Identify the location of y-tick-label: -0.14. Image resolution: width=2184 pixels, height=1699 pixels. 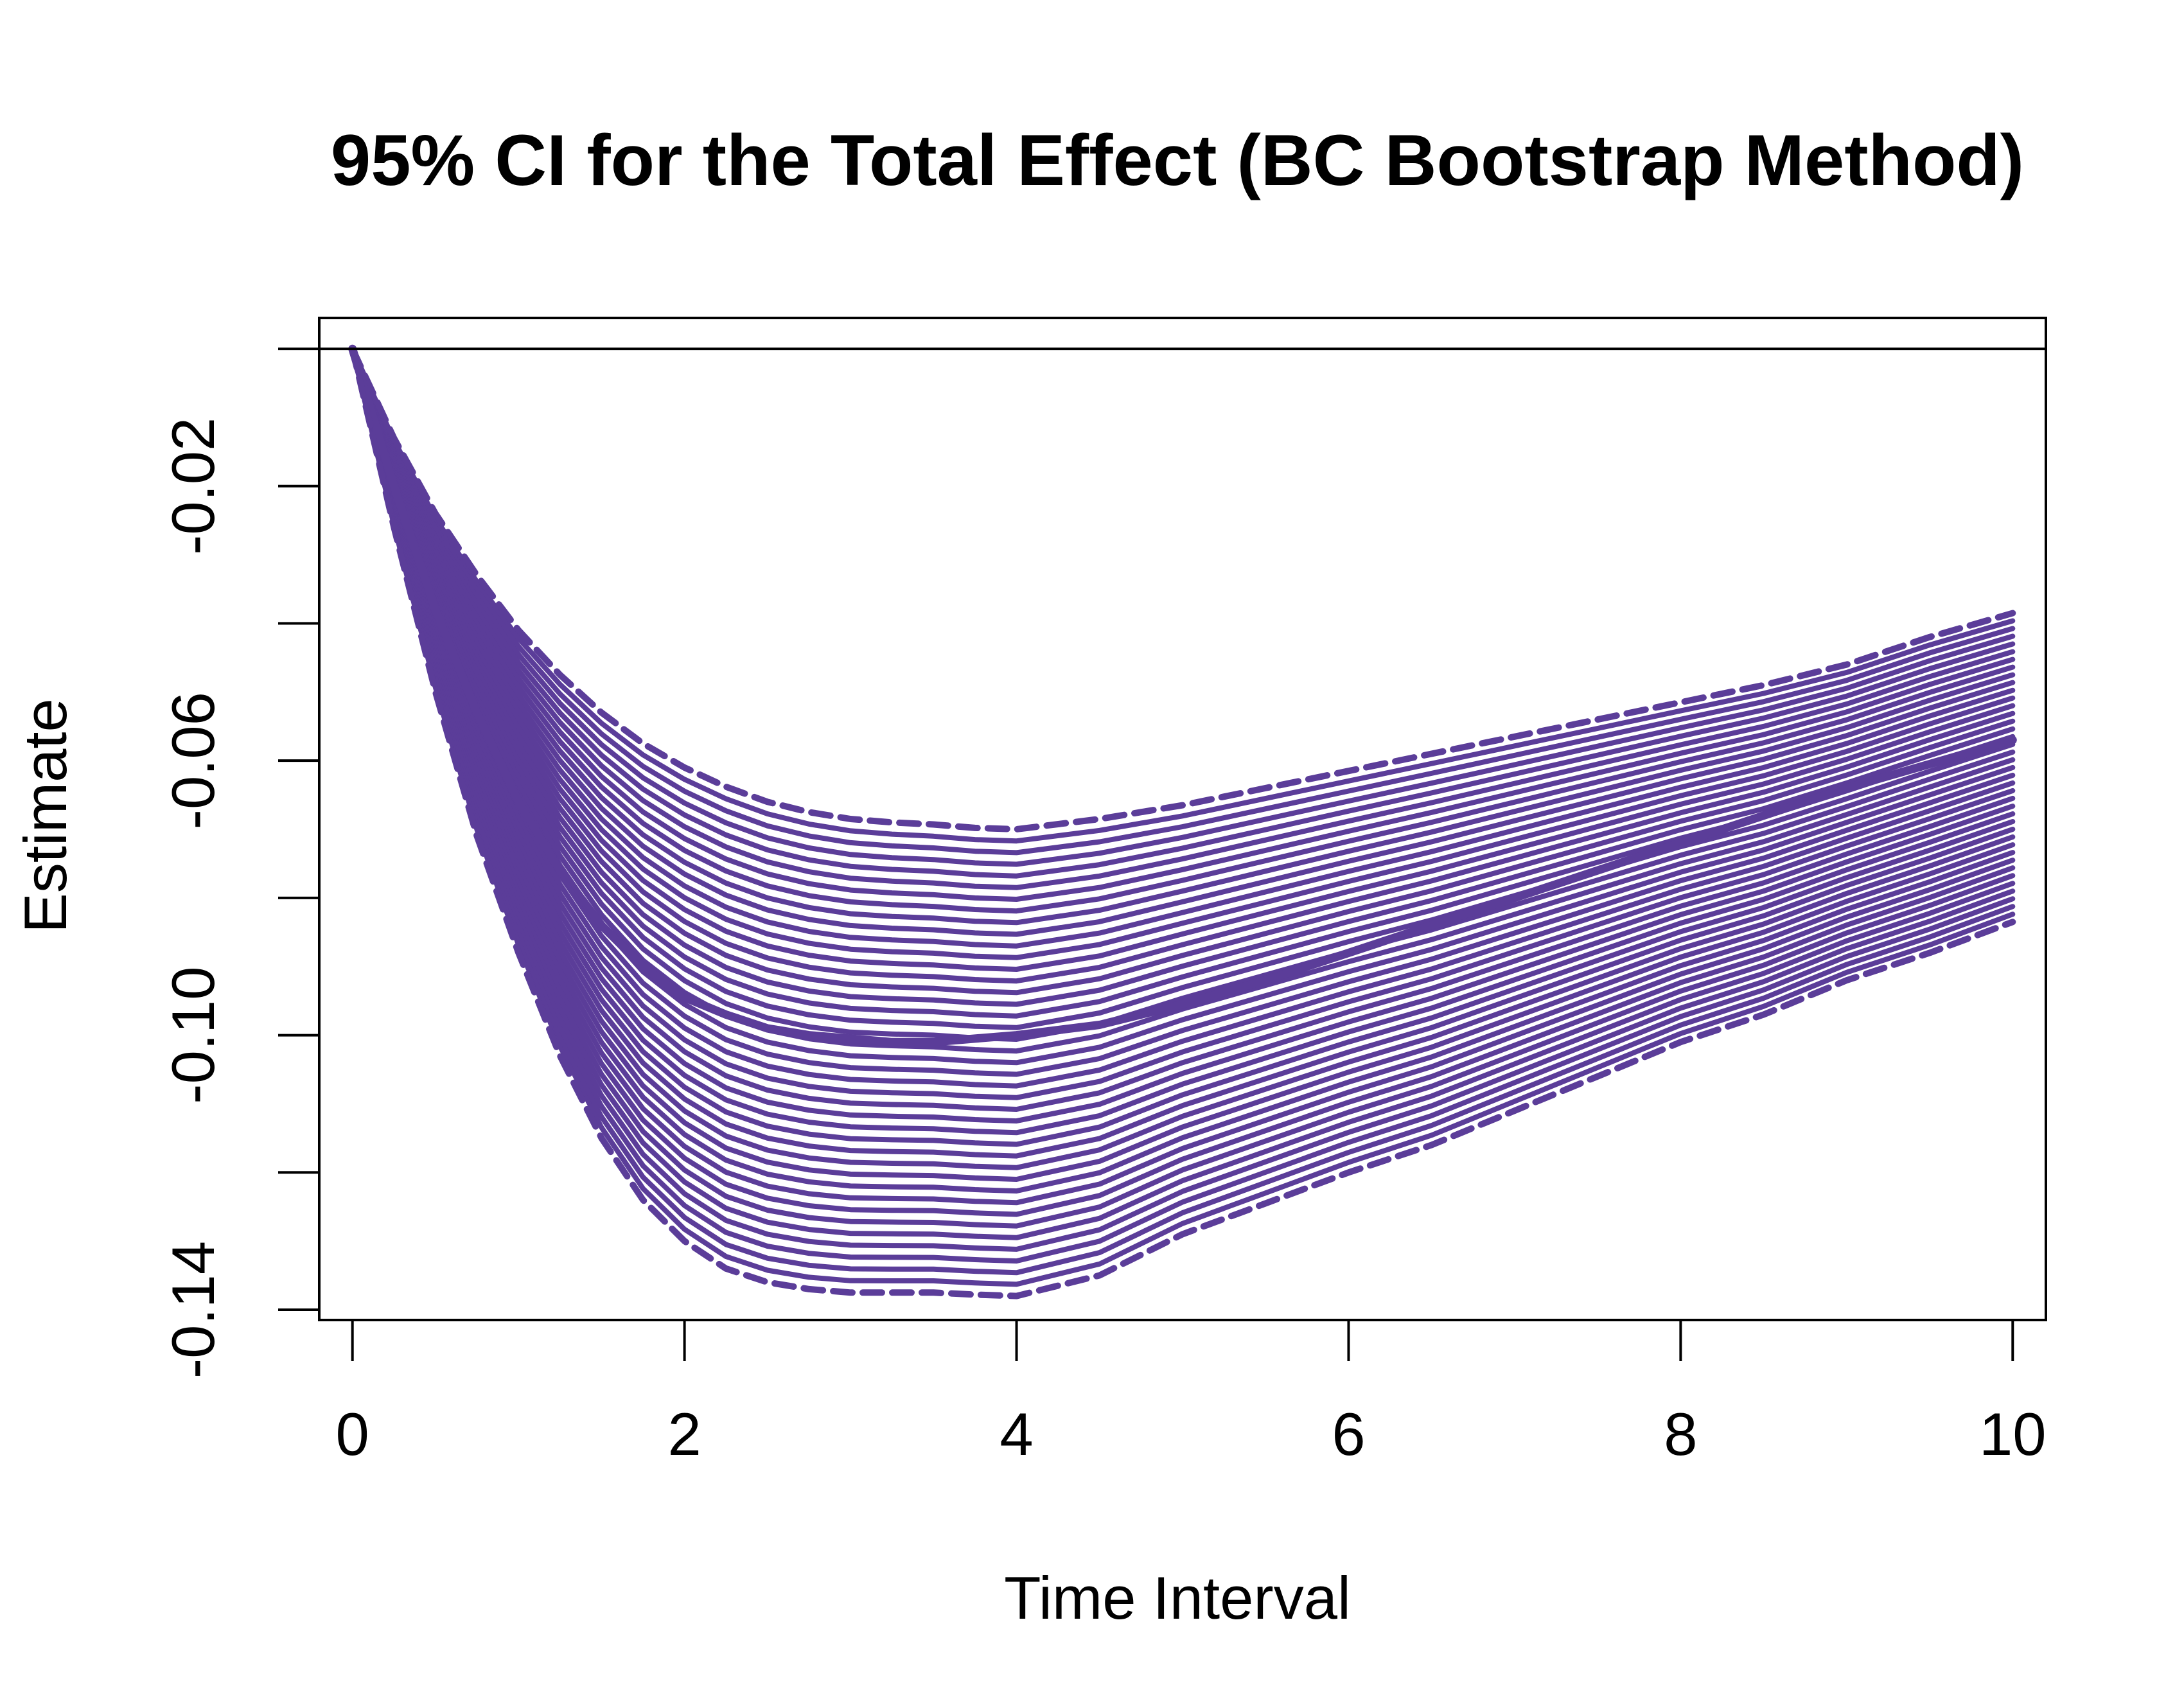
(193, 1309).